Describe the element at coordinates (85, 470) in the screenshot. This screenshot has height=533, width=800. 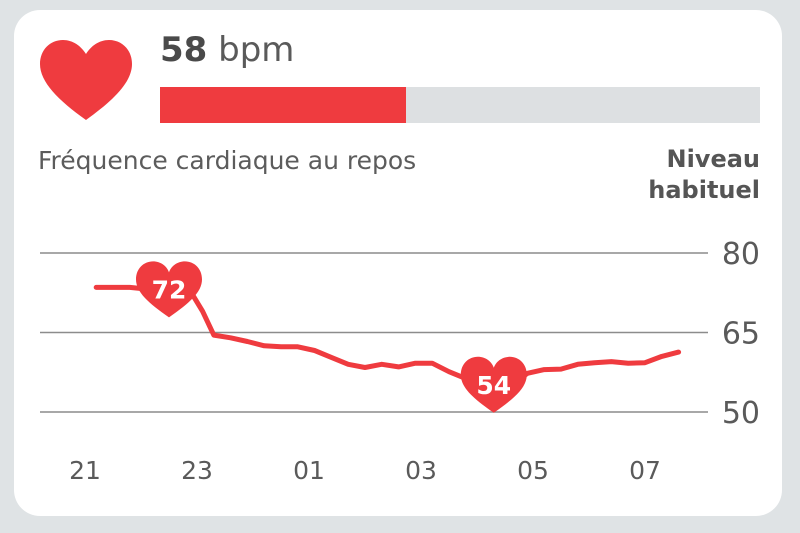
I see `x-tick-label-21: 21` at that location.